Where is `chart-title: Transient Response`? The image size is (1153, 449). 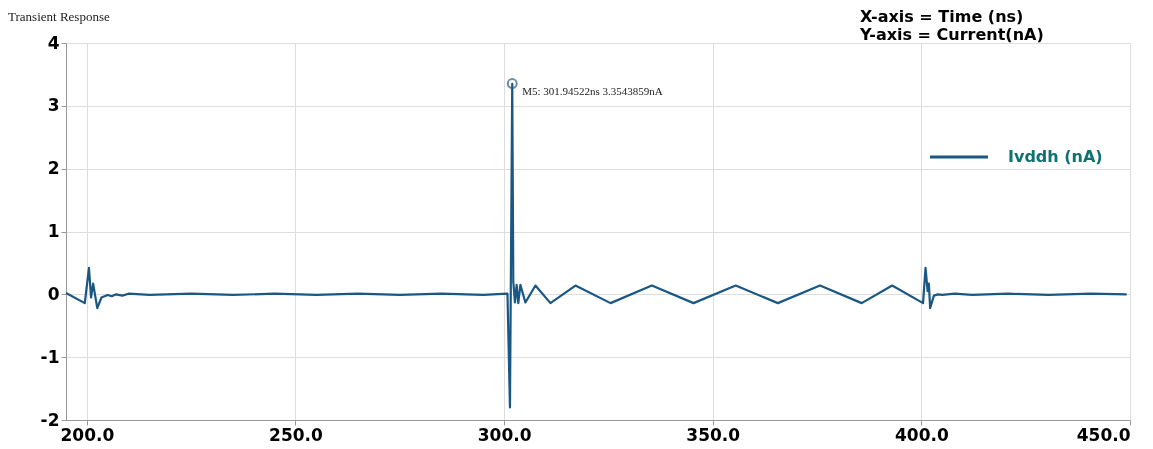
chart-title: Transient Response is located at coordinates (59, 16).